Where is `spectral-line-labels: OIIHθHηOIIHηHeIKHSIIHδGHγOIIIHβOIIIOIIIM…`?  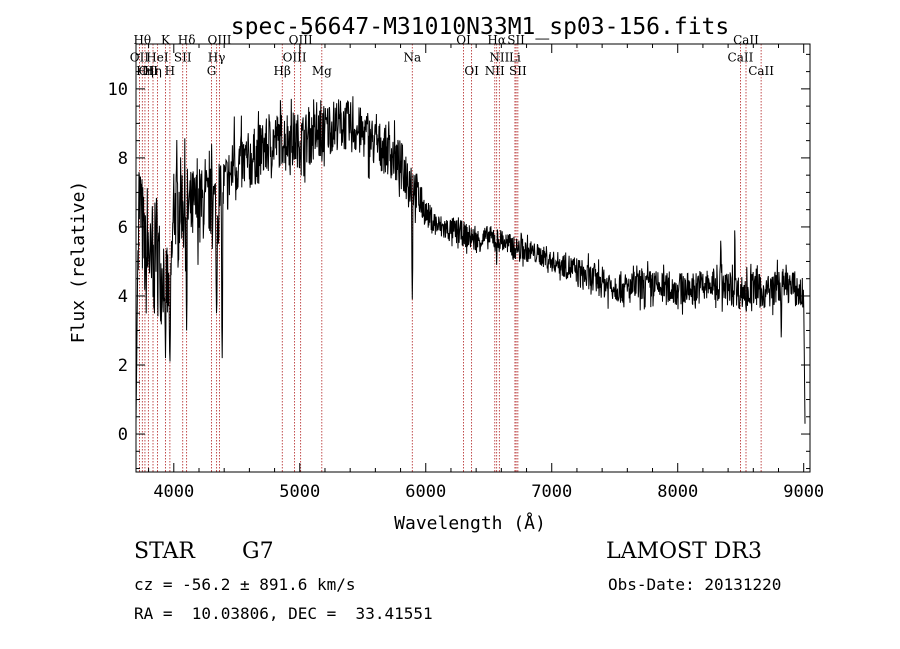 spectral-line-labels: OIIHθHηOIIHηHeIKHSIIHδGHγOIIIHβOIIIOIIIM… is located at coordinates (452, 55).